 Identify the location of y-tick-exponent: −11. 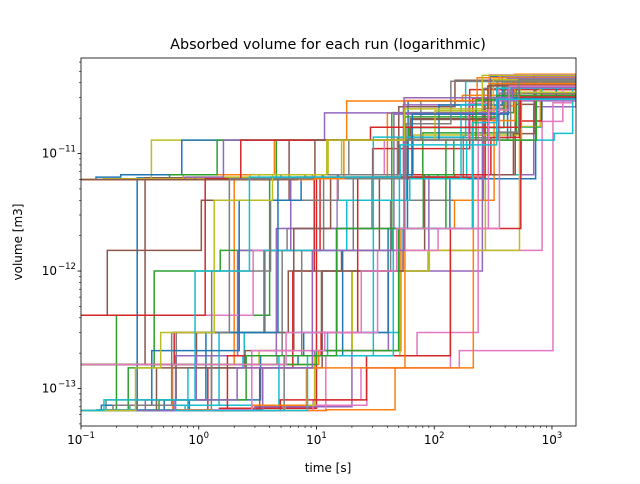
(67, 150).